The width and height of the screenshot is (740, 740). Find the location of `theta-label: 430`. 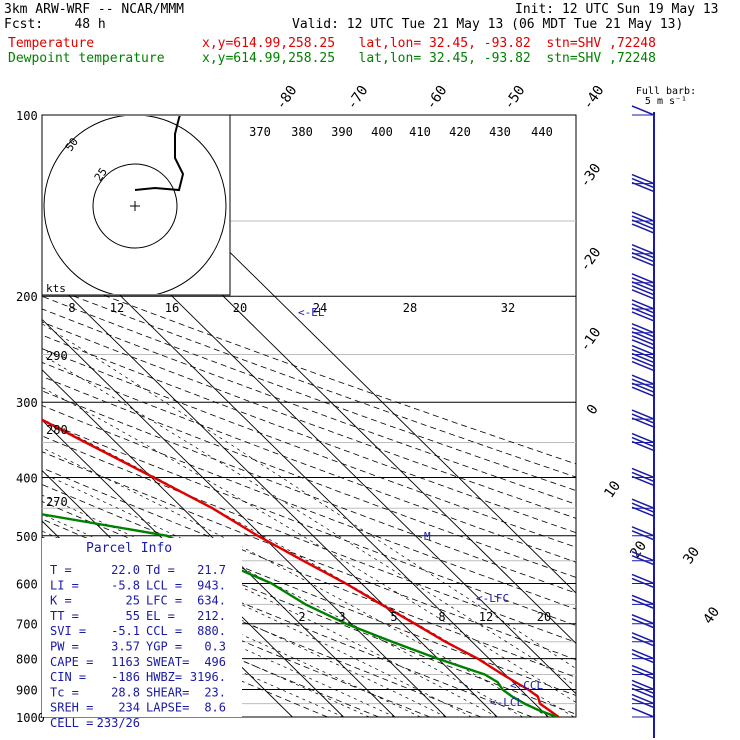

theta-label: 430 is located at coordinates (500, 132).